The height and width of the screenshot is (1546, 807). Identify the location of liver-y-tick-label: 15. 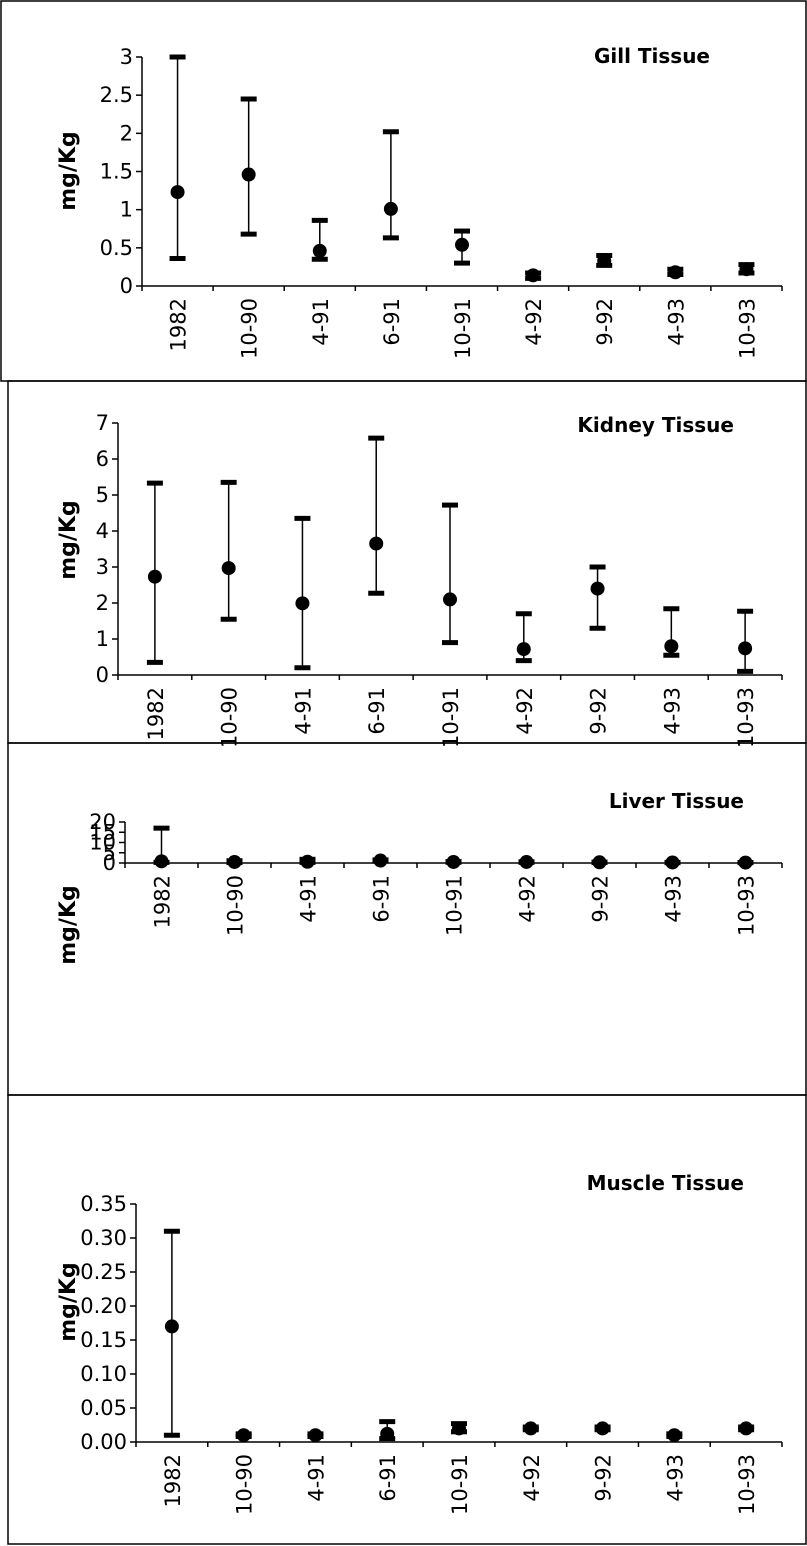
(102, 832).